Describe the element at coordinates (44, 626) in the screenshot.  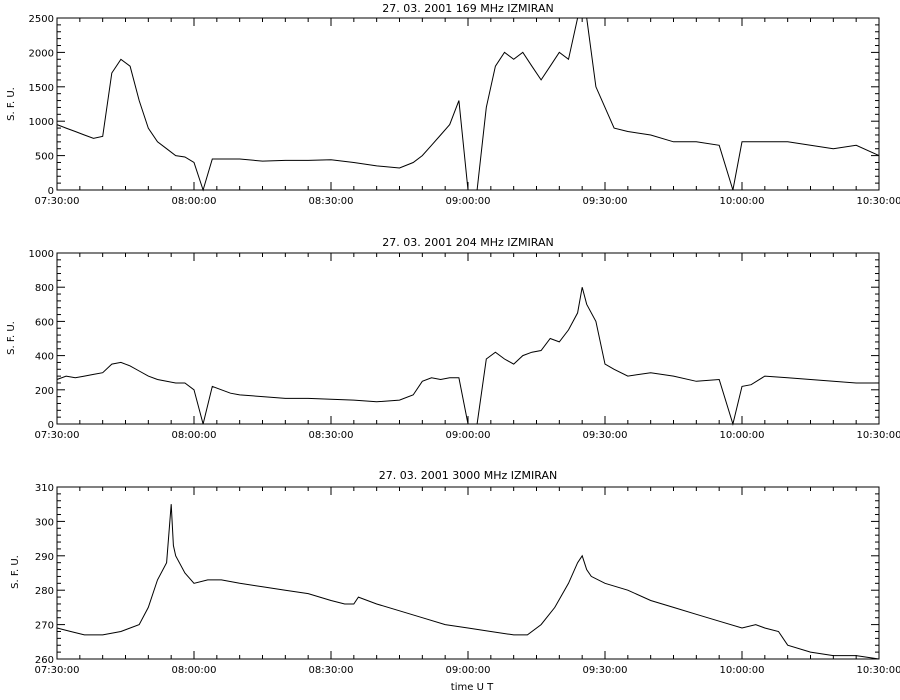
I see `y-tick-label: 270` at that location.